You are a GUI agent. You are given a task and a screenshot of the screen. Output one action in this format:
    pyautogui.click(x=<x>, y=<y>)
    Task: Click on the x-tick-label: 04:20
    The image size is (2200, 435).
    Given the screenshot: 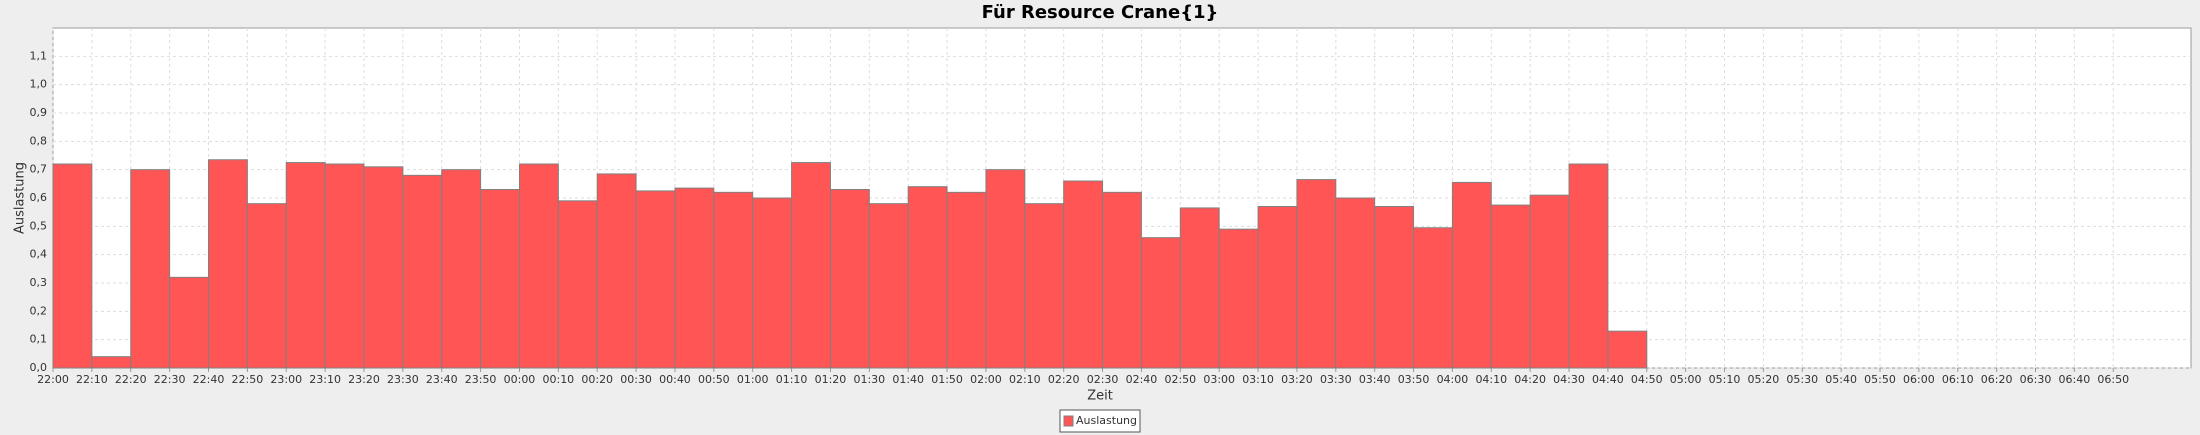 What is the action you would take?
    pyautogui.click(x=1530, y=379)
    